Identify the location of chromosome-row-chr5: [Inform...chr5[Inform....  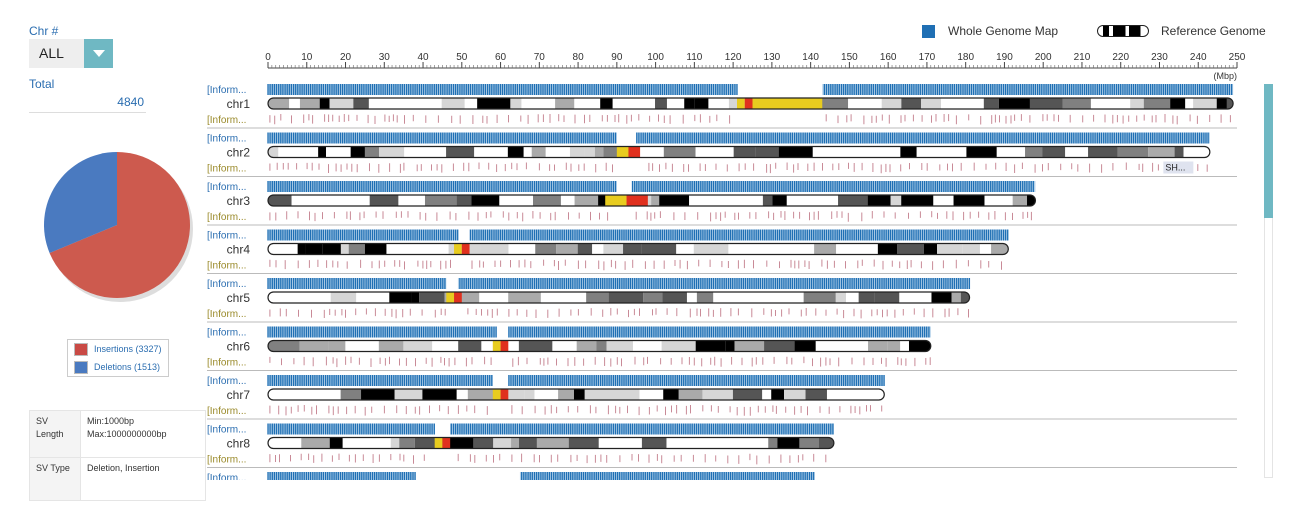
(722, 300).